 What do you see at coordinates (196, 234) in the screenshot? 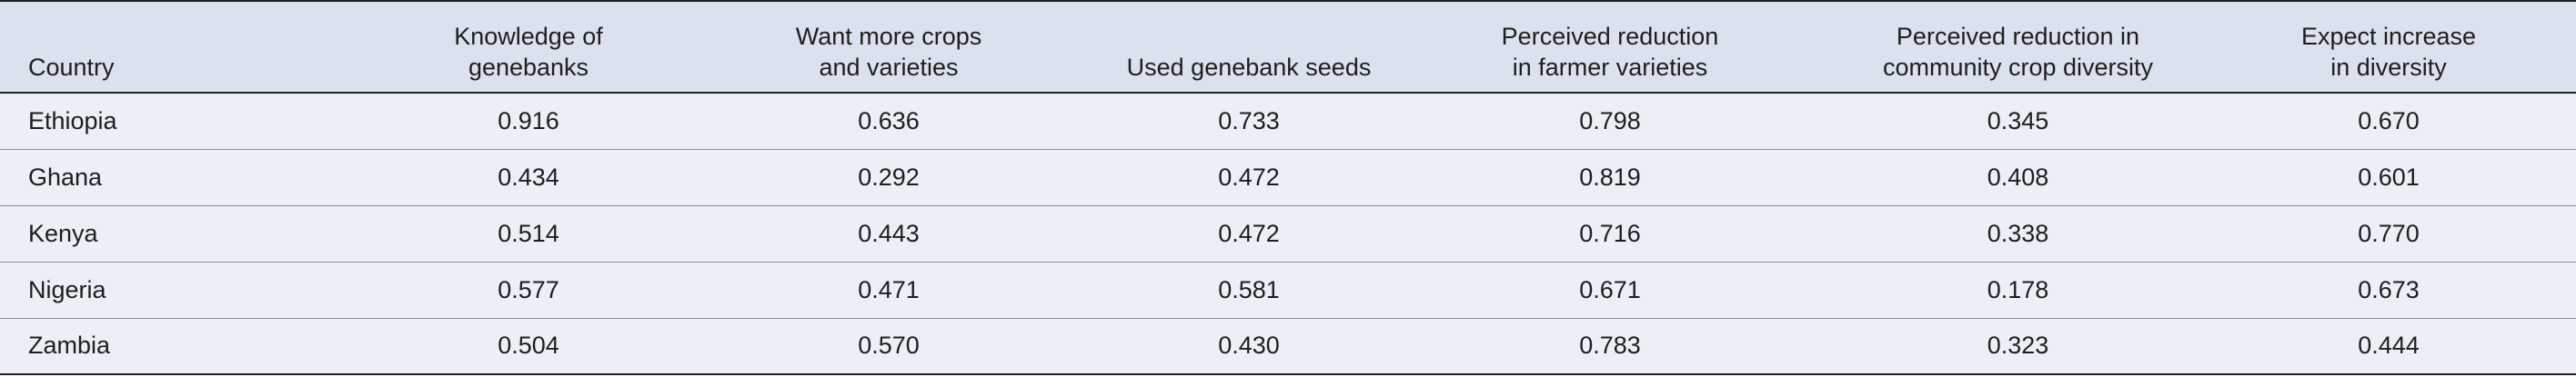
I see `country-cell: Kenya` at bounding box center [196, 234].